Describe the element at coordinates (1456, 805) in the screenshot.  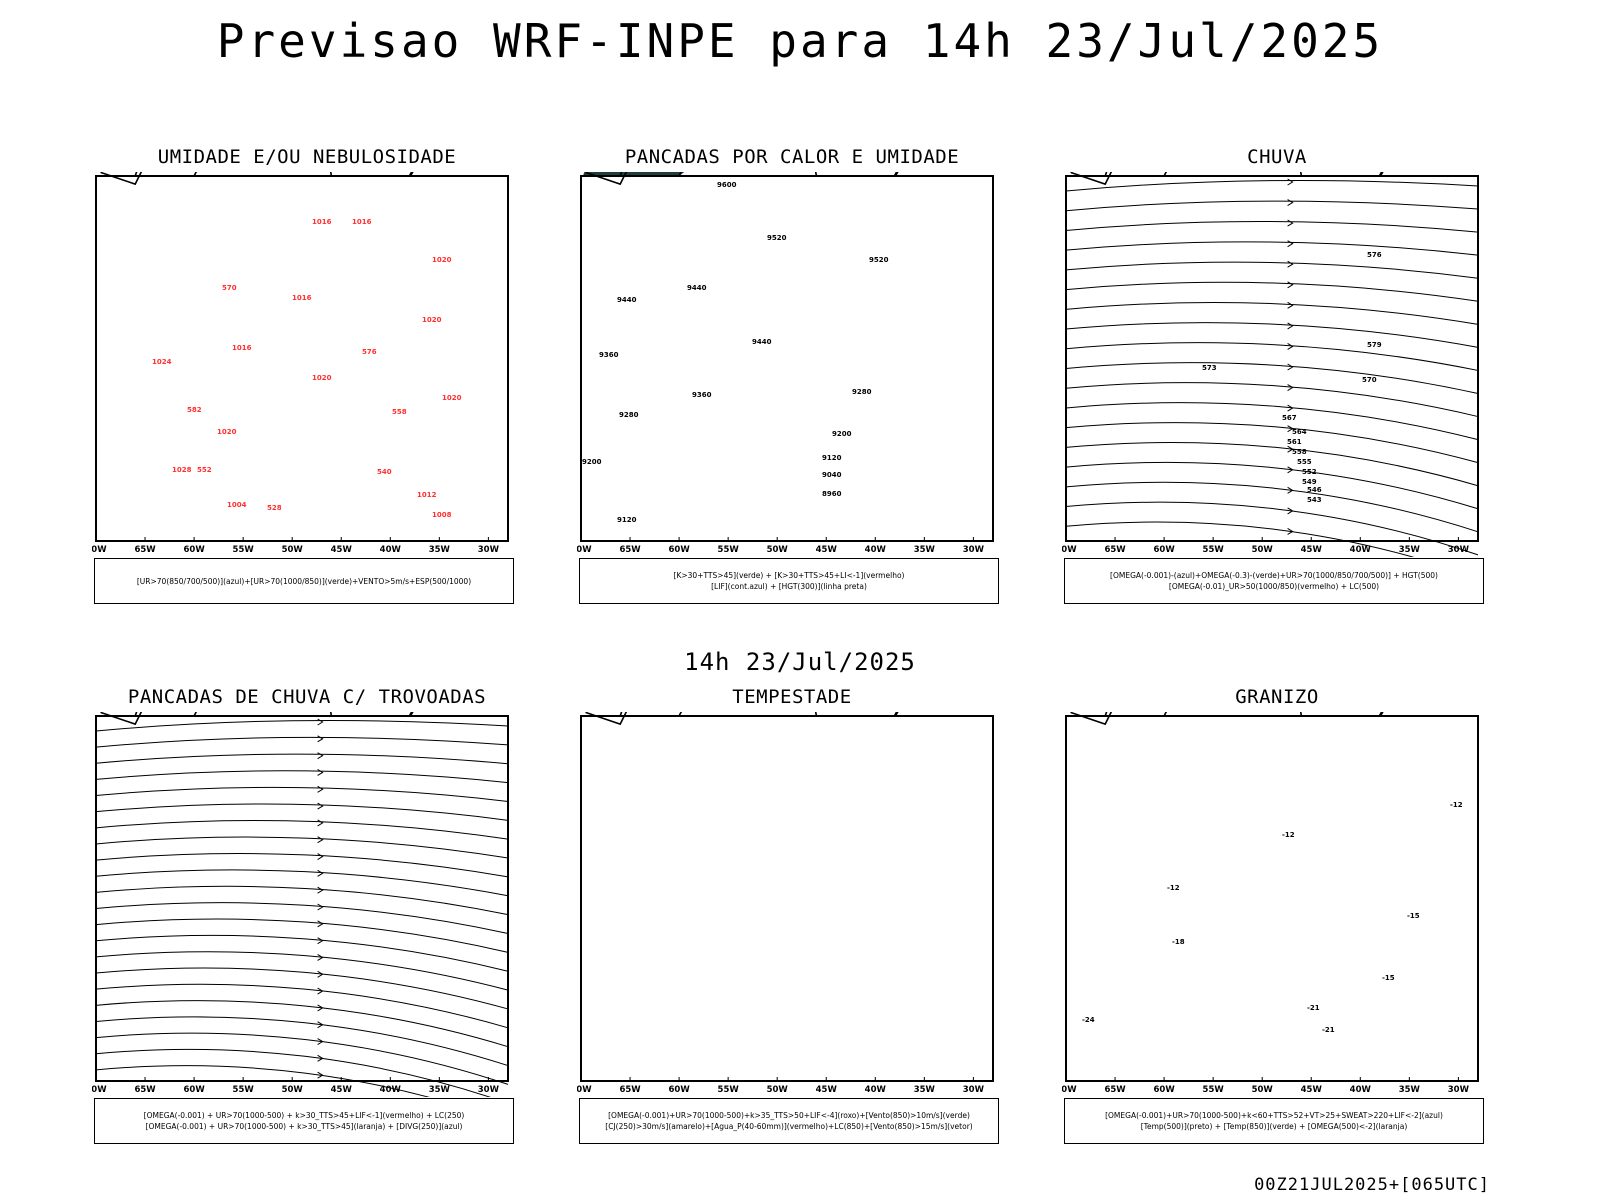
I see `contour-label: -12` at that location.